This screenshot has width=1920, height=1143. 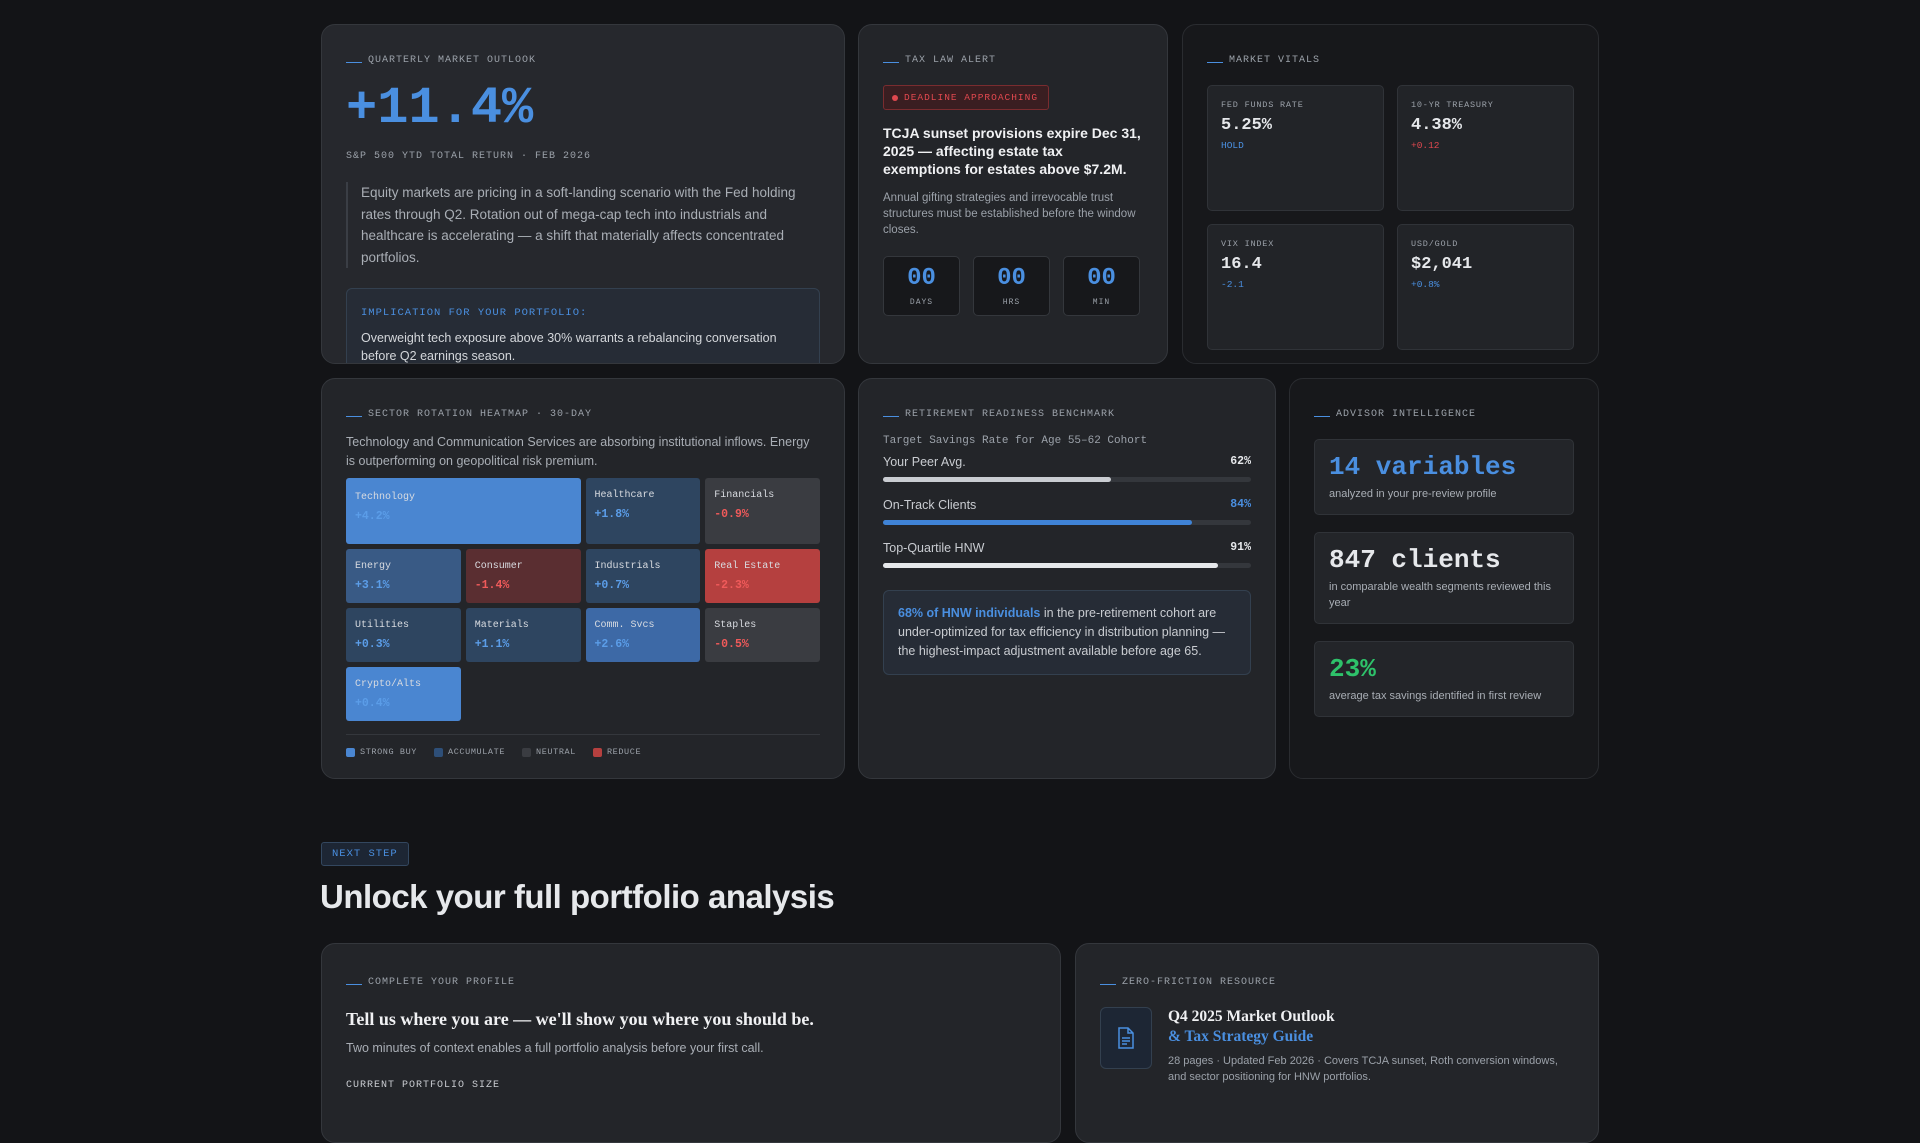 I want to click on sector-change: -0.5%, so click(x=731, y=644).